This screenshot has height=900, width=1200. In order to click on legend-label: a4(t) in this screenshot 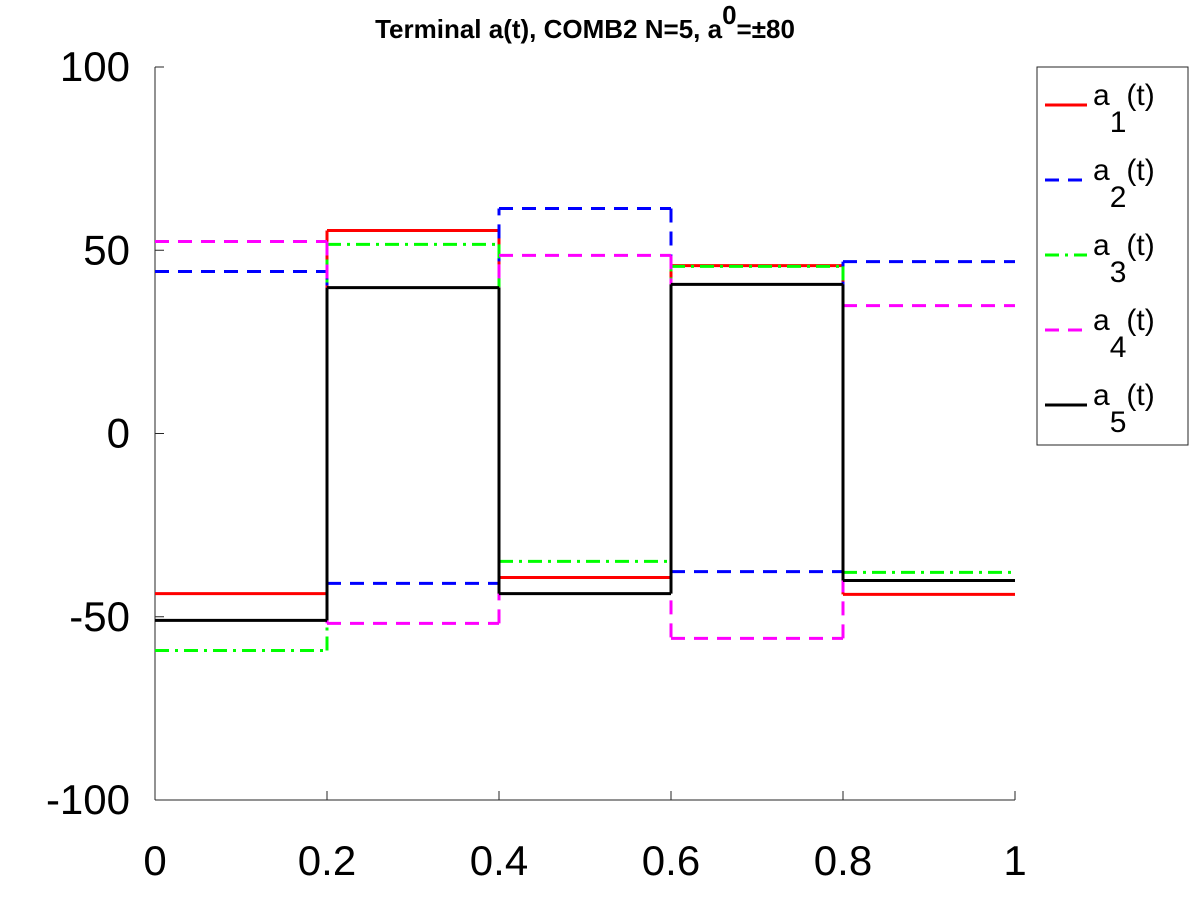, I will do `click(1124, 334)`.